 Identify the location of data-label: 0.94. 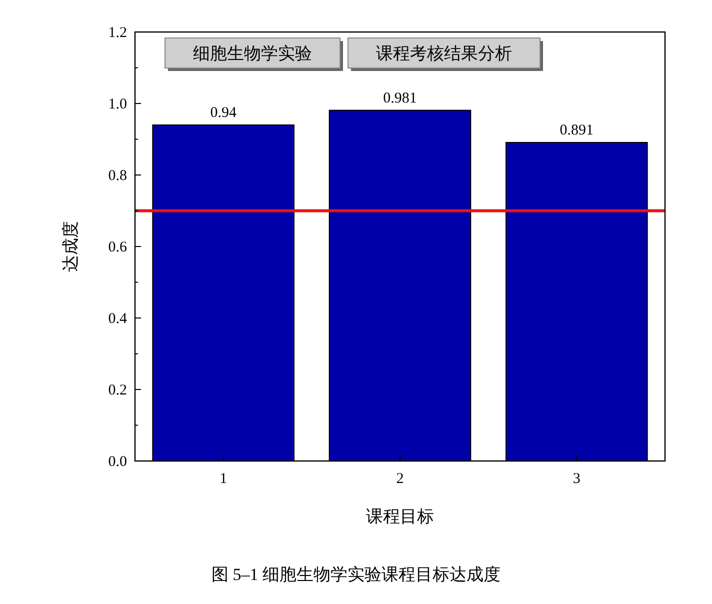
(223, 112).